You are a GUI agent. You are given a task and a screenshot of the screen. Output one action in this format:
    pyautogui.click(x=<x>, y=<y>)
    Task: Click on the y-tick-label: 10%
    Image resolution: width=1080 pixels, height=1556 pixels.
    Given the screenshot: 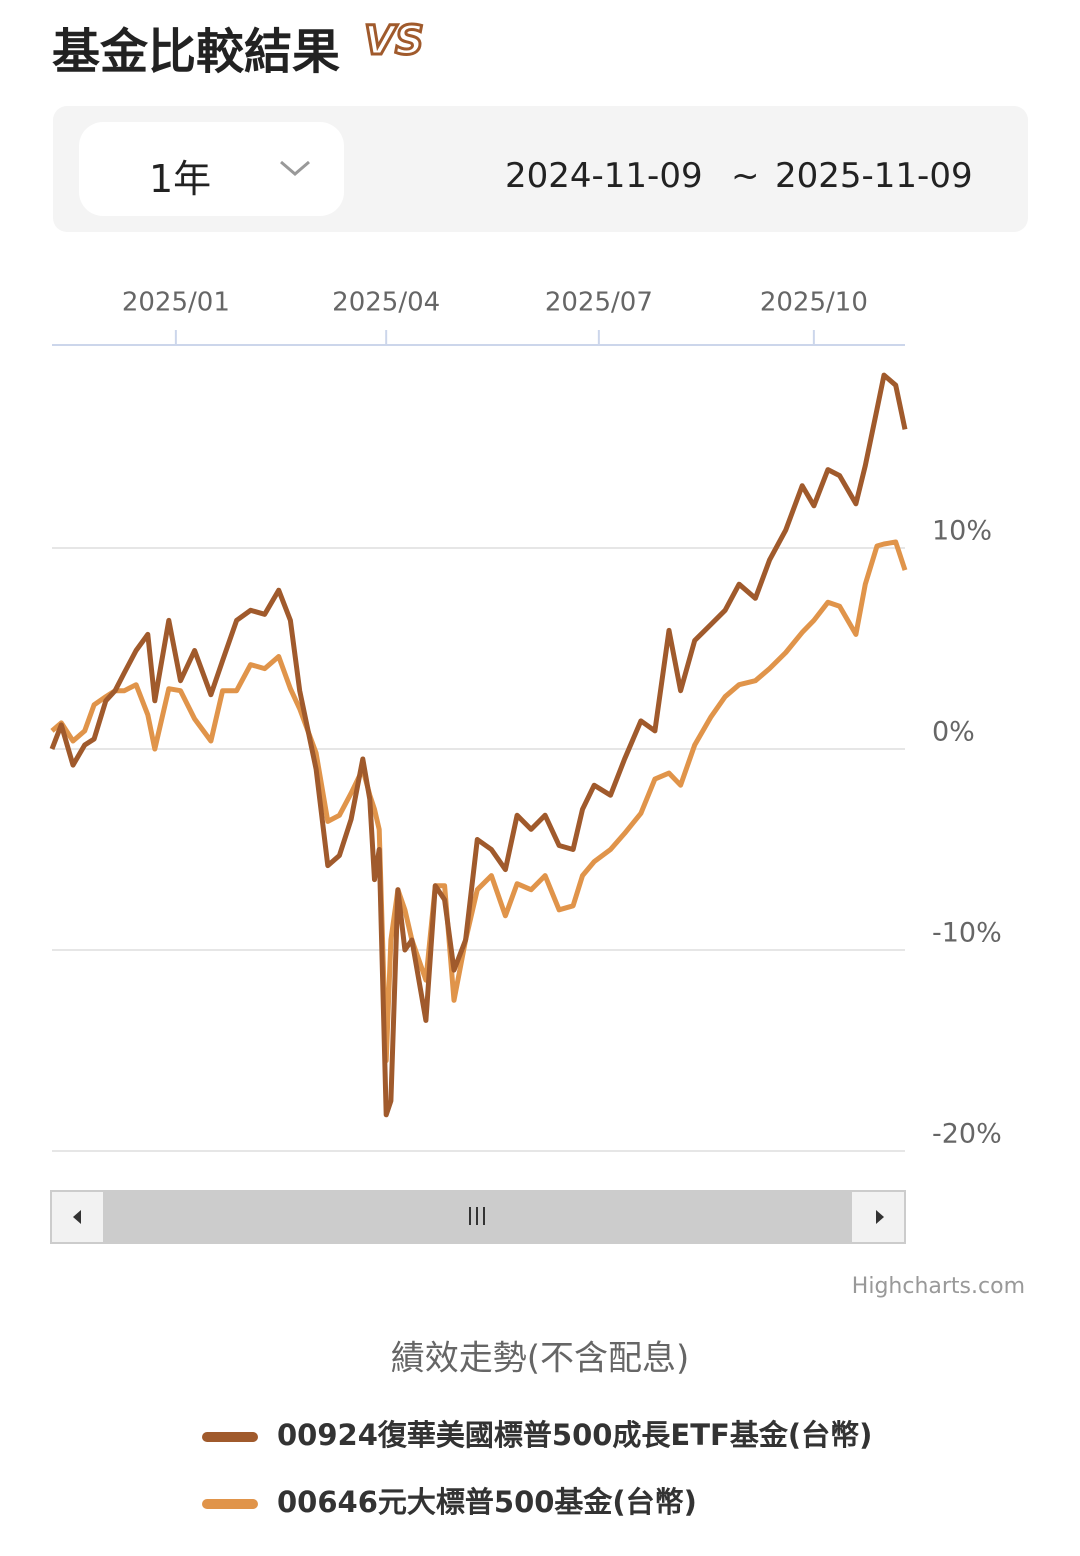 What is the action you would take?
    pyautogui.click(x=962, y=531)
    